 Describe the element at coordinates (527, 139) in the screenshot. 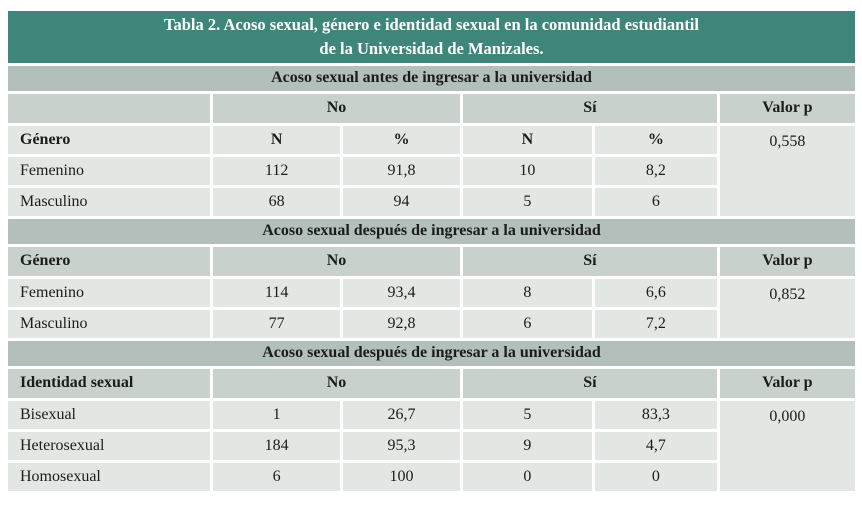

I see `section1-sub-n-si: N` at that location.